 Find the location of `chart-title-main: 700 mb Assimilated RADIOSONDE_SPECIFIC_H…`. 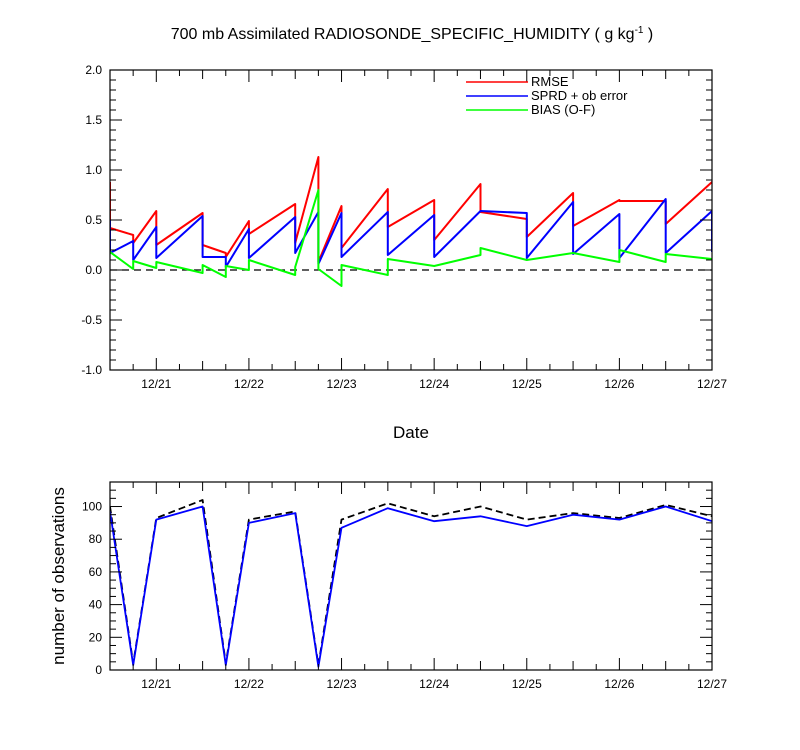

chart-title-main: 700 mb Assimilated RADIOSONDE_SPECIFIC_H… is located at coordinates (403, 34).